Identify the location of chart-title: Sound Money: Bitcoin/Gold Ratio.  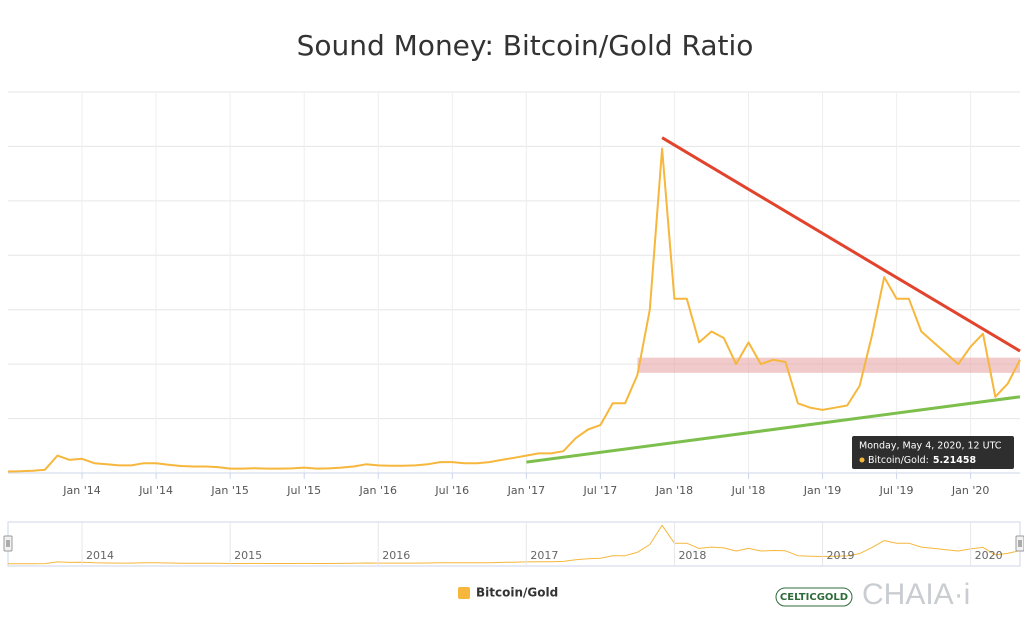
(525, 45).